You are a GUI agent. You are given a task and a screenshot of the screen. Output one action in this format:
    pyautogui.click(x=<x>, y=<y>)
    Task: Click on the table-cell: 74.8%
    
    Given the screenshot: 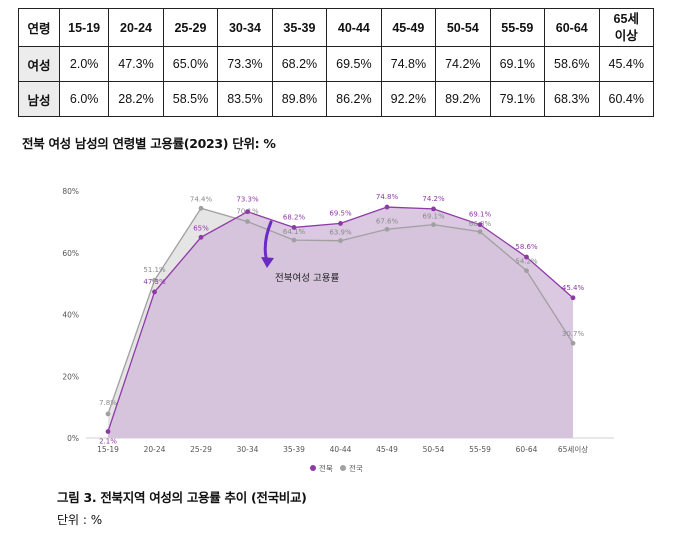 What is the action you would take?
    pyautogui.click(x=408, y=64)
    